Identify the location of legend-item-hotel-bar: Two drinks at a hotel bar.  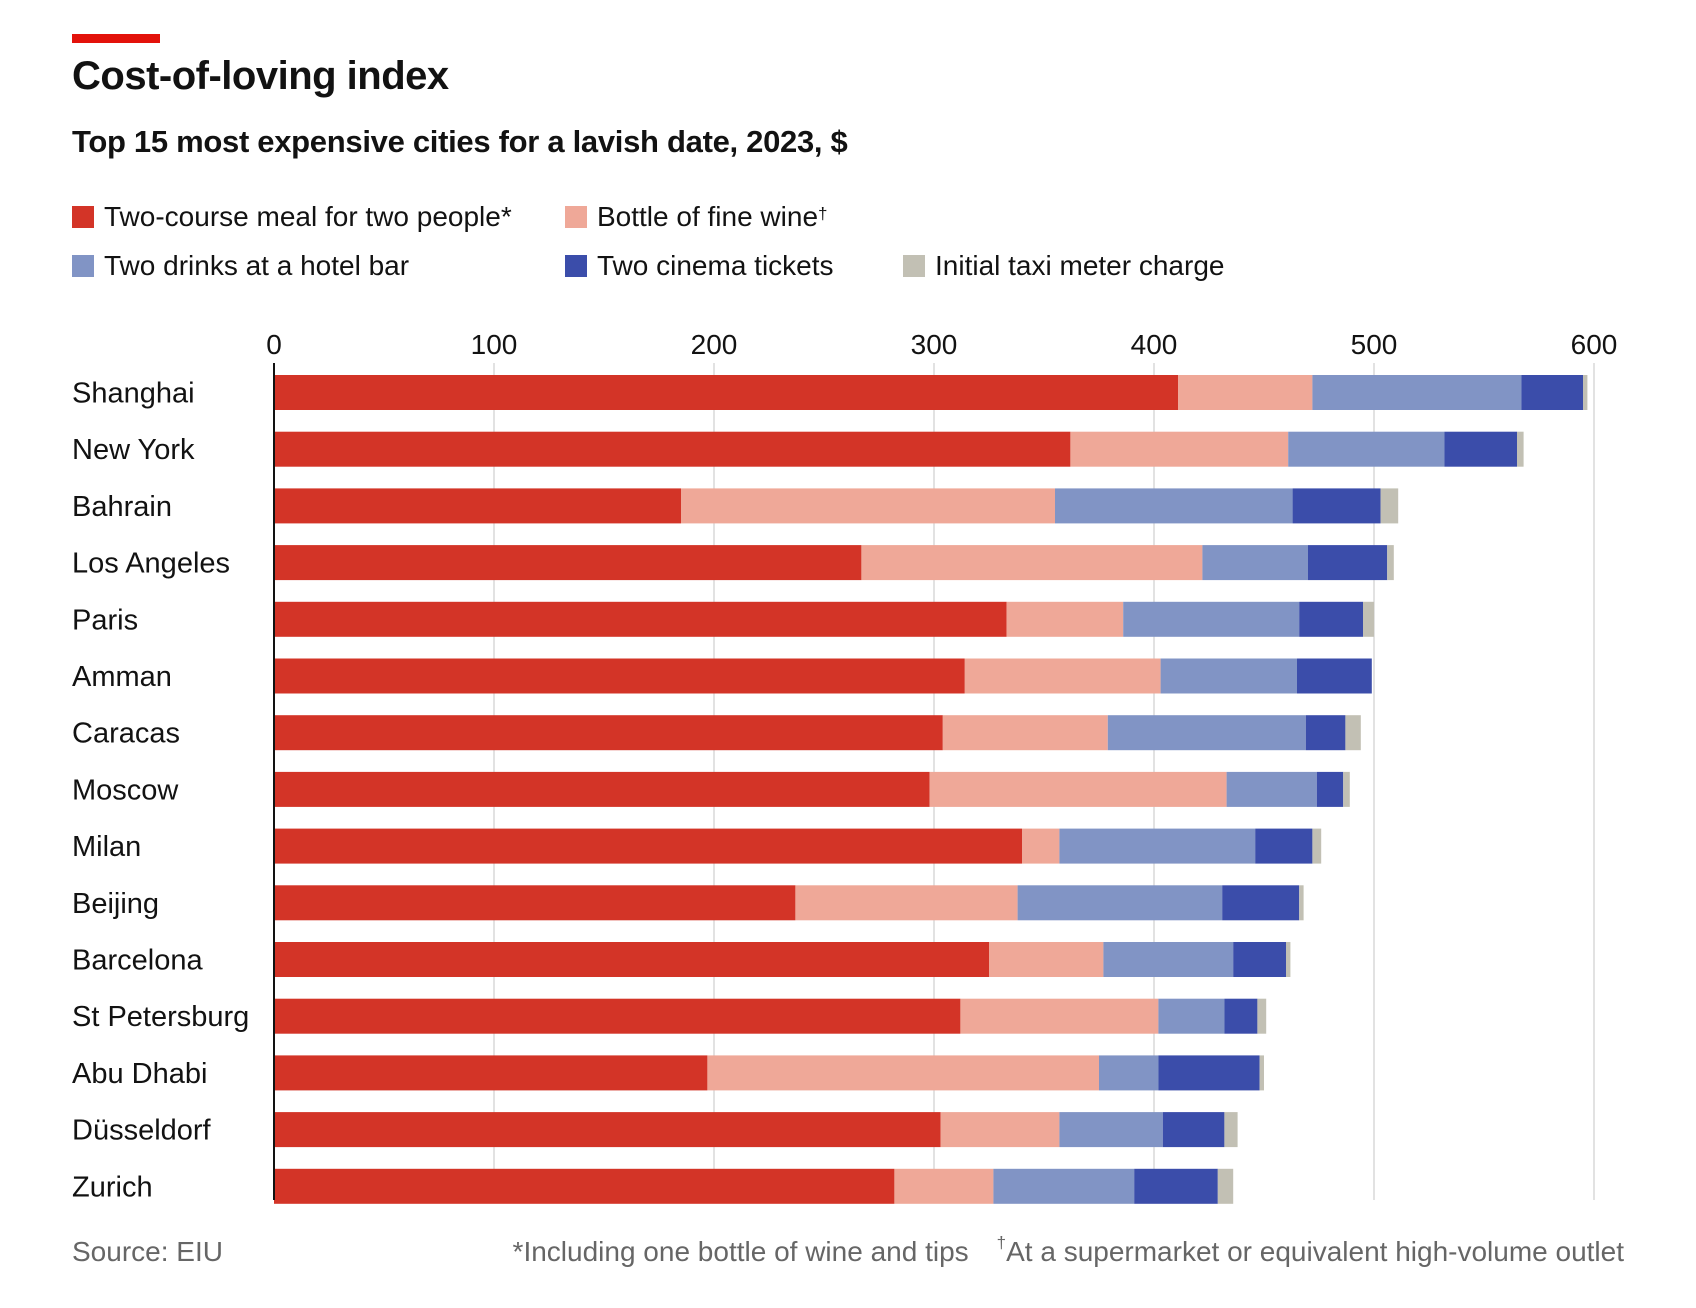
(240, 266).